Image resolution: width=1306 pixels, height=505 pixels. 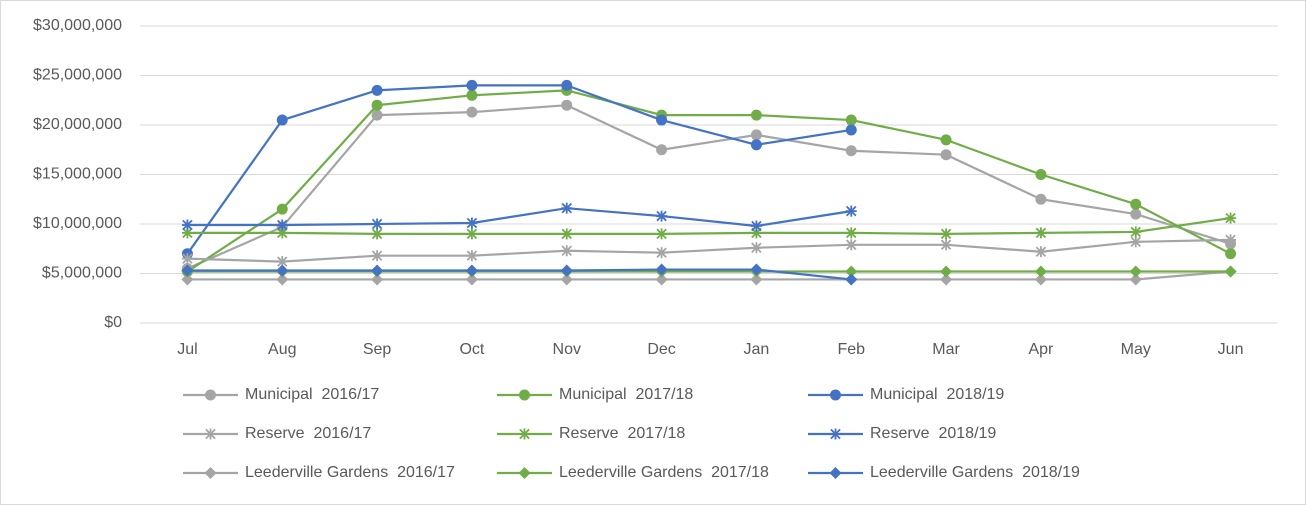 I want to click on x-tick-label: Mar, so click(x=946, y=349).